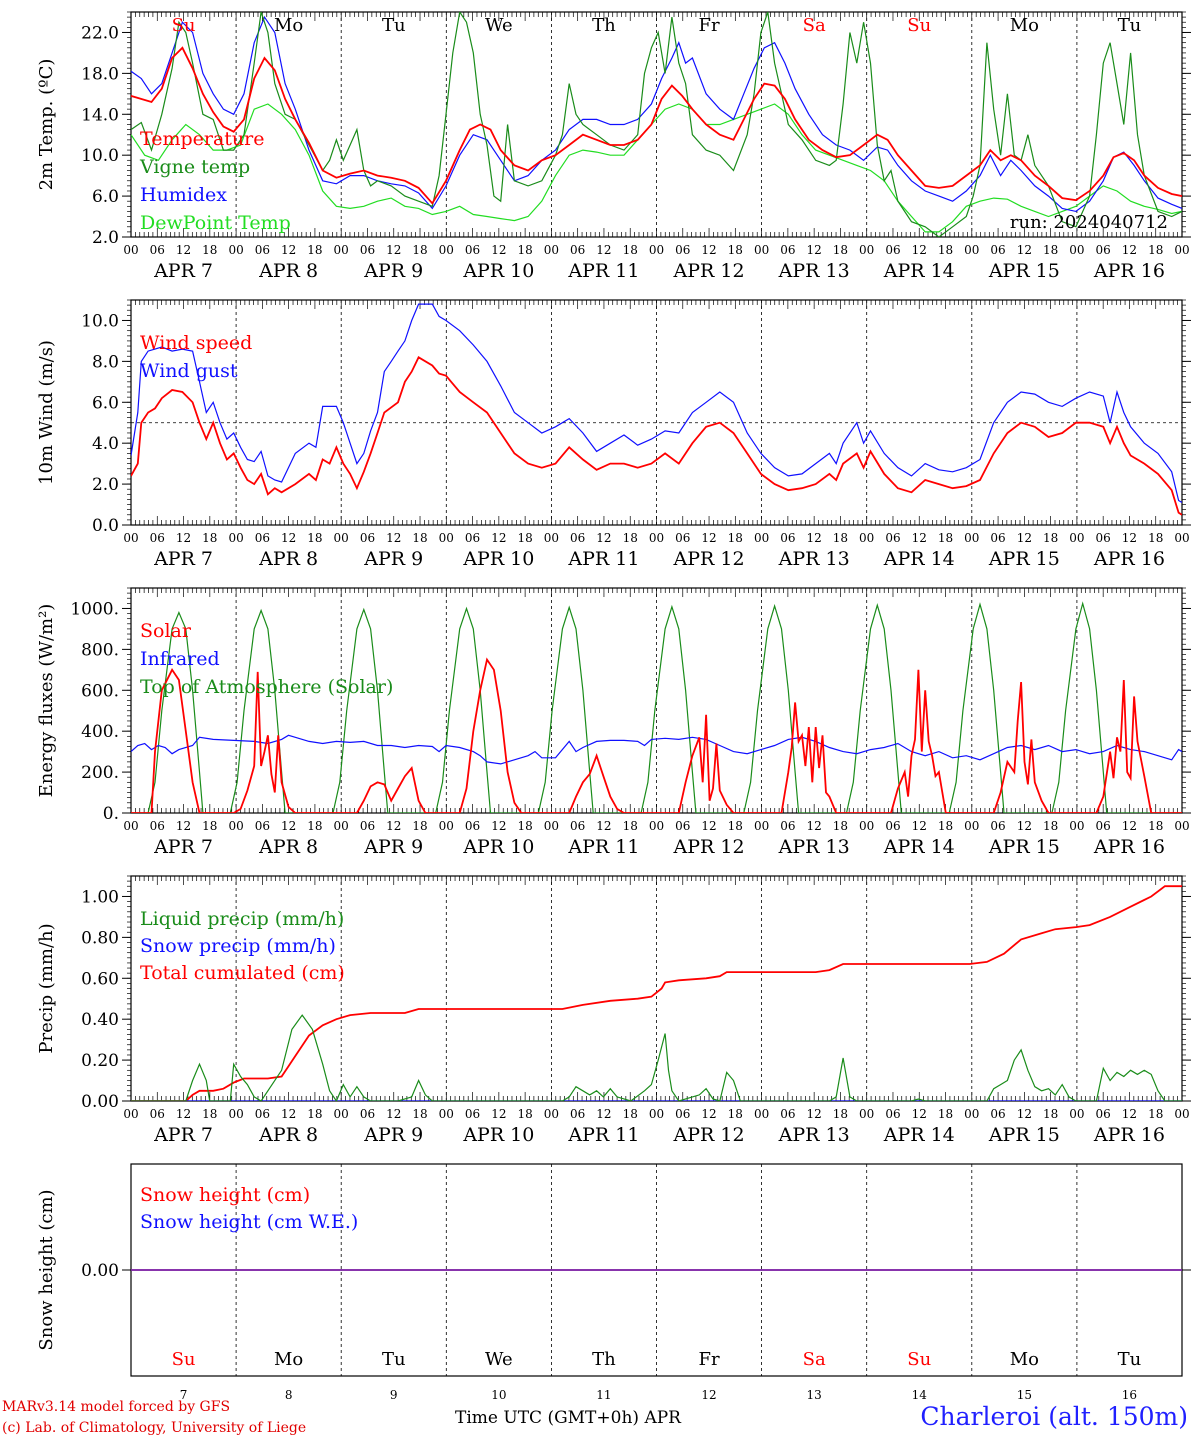 This screenshot has height=1440, width=1194. I want to click on y-tick-label: 14.0, so click(100, 115).